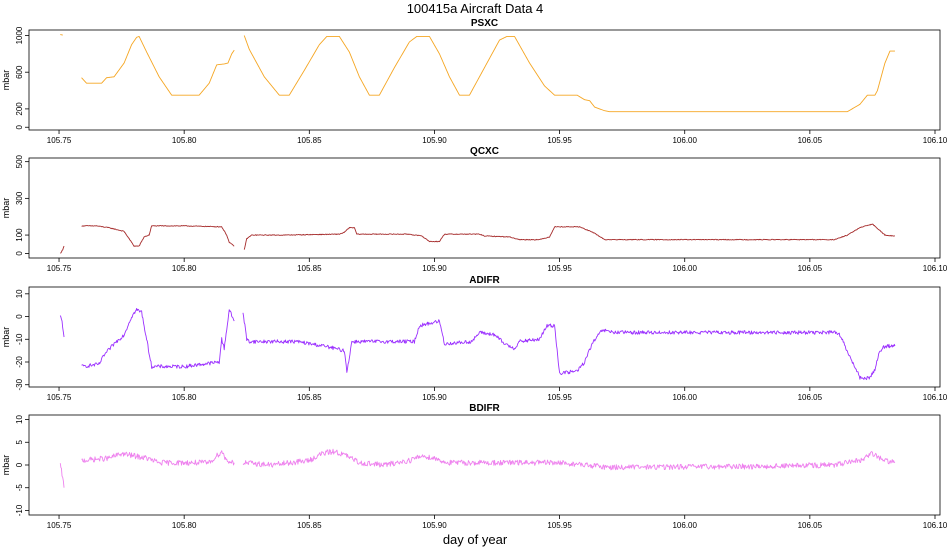 Image resolution: width=950 pixels, height=550 pixels. What do you see at coordinates (19, 488) in the screenshot?
I see `y-tick-label: -5` at bounding box center [19, 488].